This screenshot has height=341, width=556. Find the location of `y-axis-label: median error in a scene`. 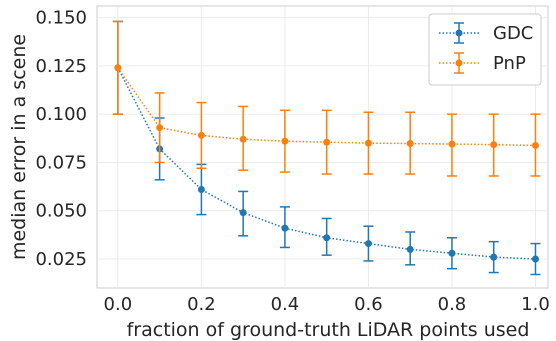

y-axis-label: median error in a scene is located at coordinates (19, 147).